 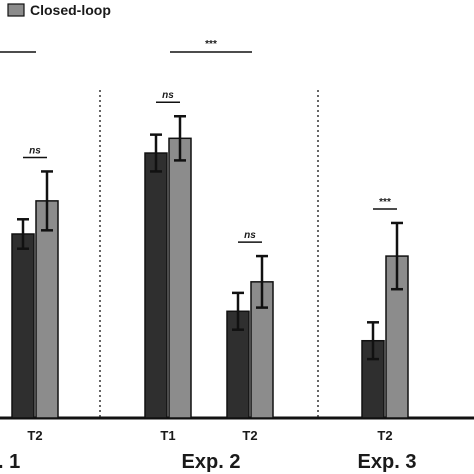 What do you see at coordinates (211, 462) in the screenshot?
I see `group-label-exp2: Exp. 2` at bounding box center [211, 462].